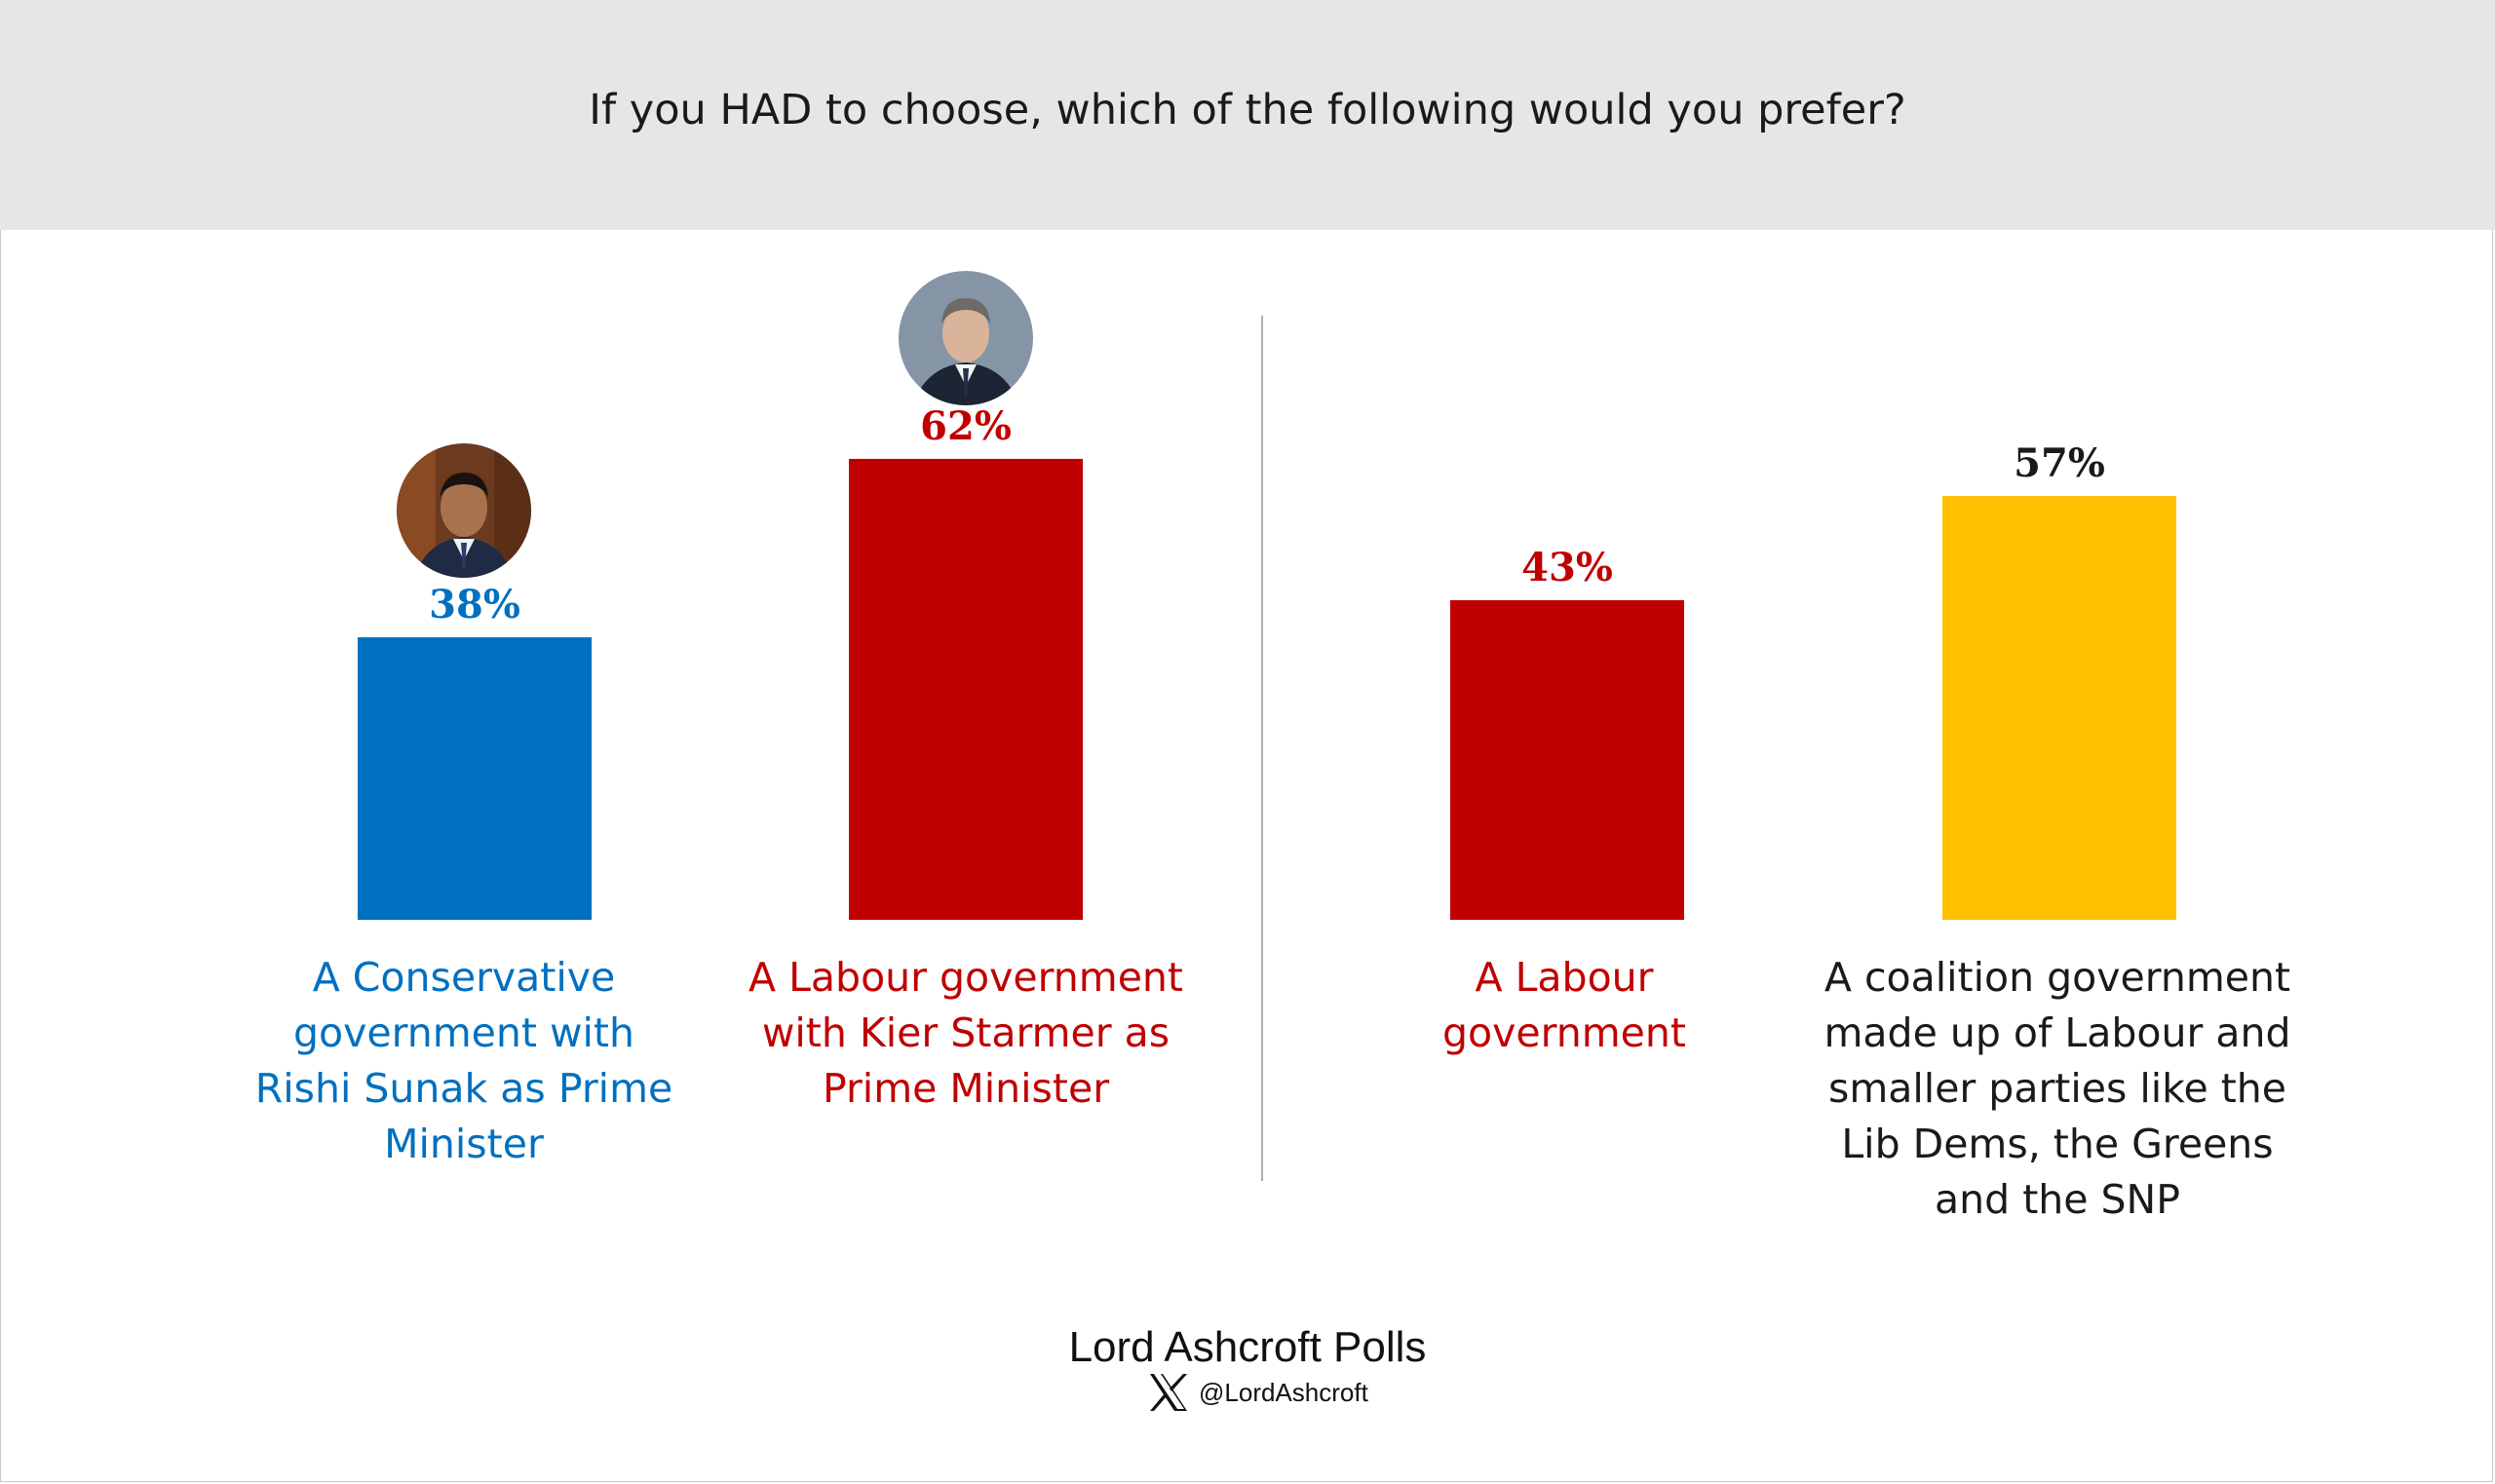 This screenshot has width=2495, height=1484. Describe the element at coordinates (464, 510) in the screenshot. I see `rishi-sunak-portrait` at that location.